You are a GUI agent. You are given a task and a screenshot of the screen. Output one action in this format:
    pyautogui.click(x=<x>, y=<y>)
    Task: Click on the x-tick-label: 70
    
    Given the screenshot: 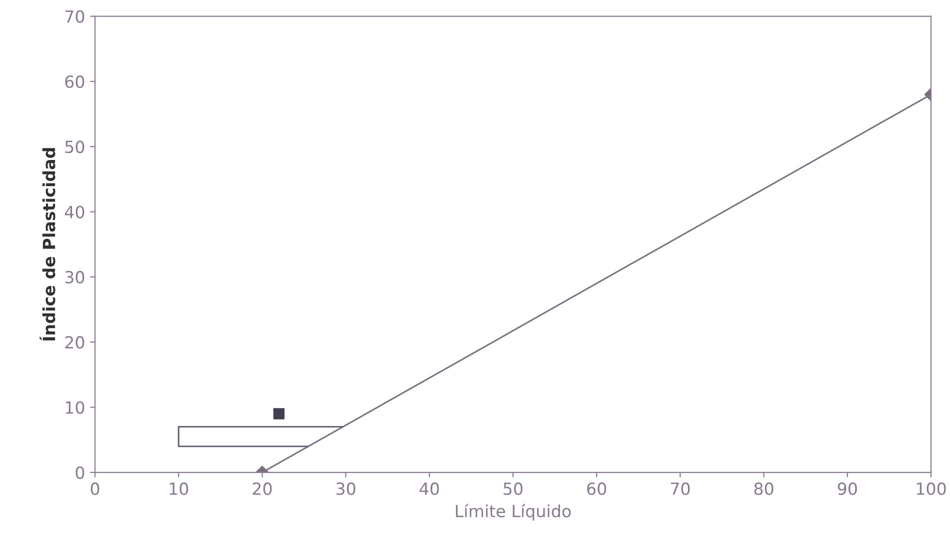 What is the action you would take?
    pyautogui.click(x=680, y=489)
    